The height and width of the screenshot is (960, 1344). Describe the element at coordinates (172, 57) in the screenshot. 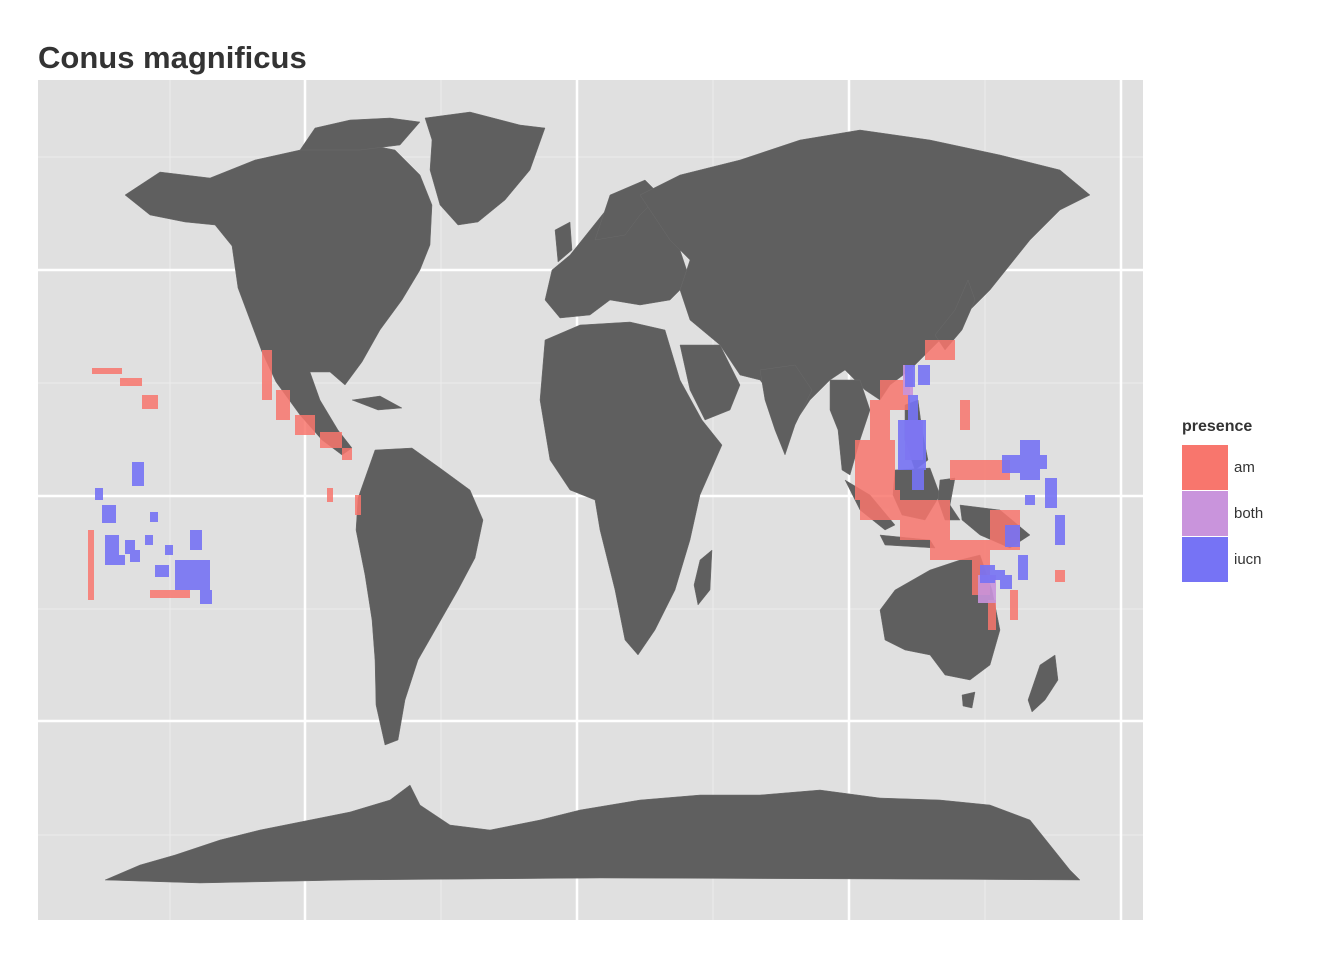

I see `map-title: Conus magnificus` at that location.